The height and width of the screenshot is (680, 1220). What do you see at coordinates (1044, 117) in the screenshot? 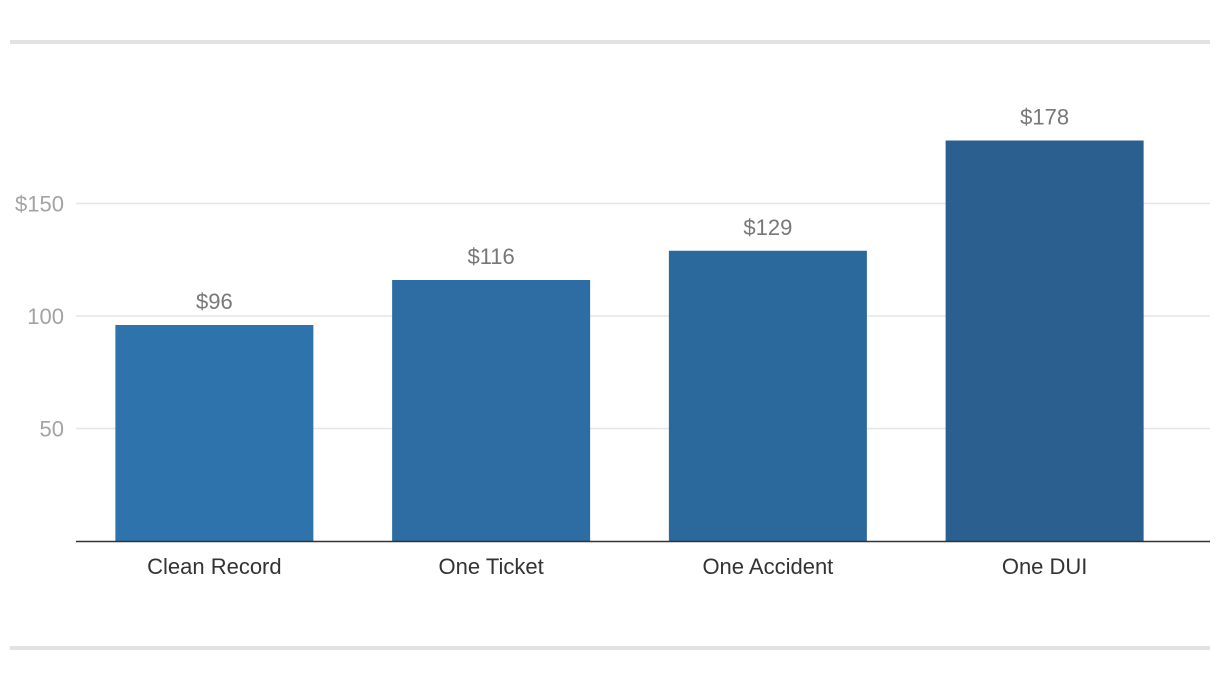
I see `data-label: $178` at bounding box center [1044, 117].